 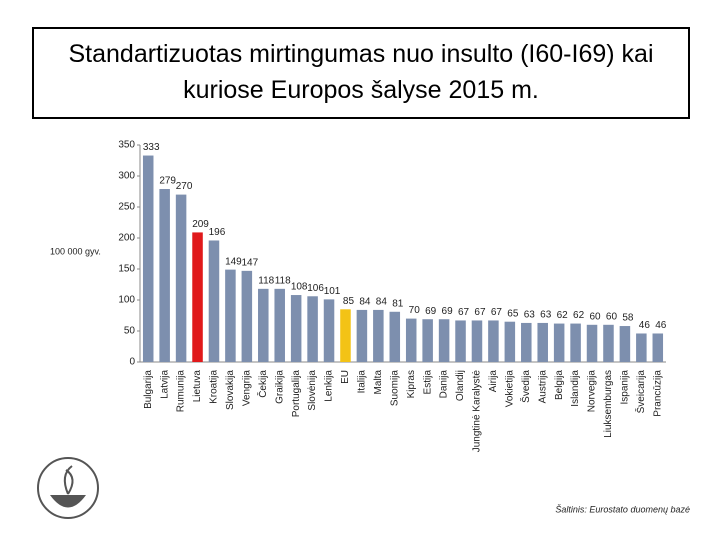 What do you see at coordinates (151, 147) in the screenshot?
I see `value-label: 333` at bounding box center [151, 147].